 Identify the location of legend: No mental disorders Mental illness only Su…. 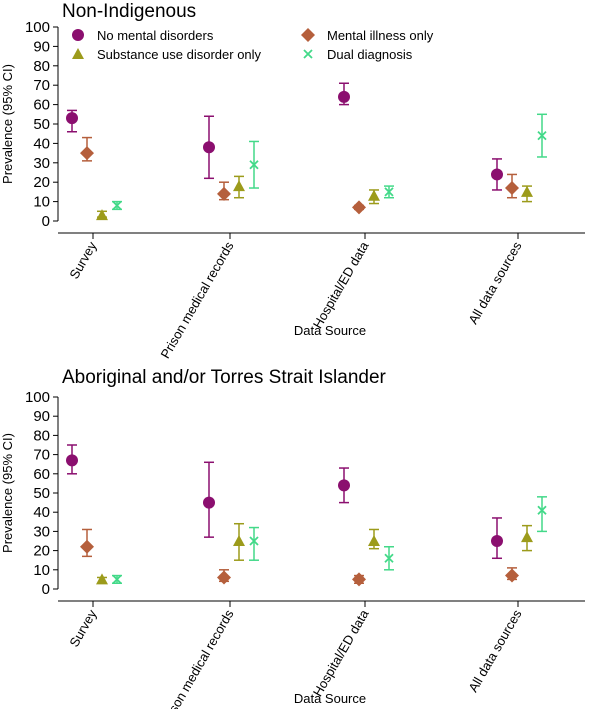
(253, 45).